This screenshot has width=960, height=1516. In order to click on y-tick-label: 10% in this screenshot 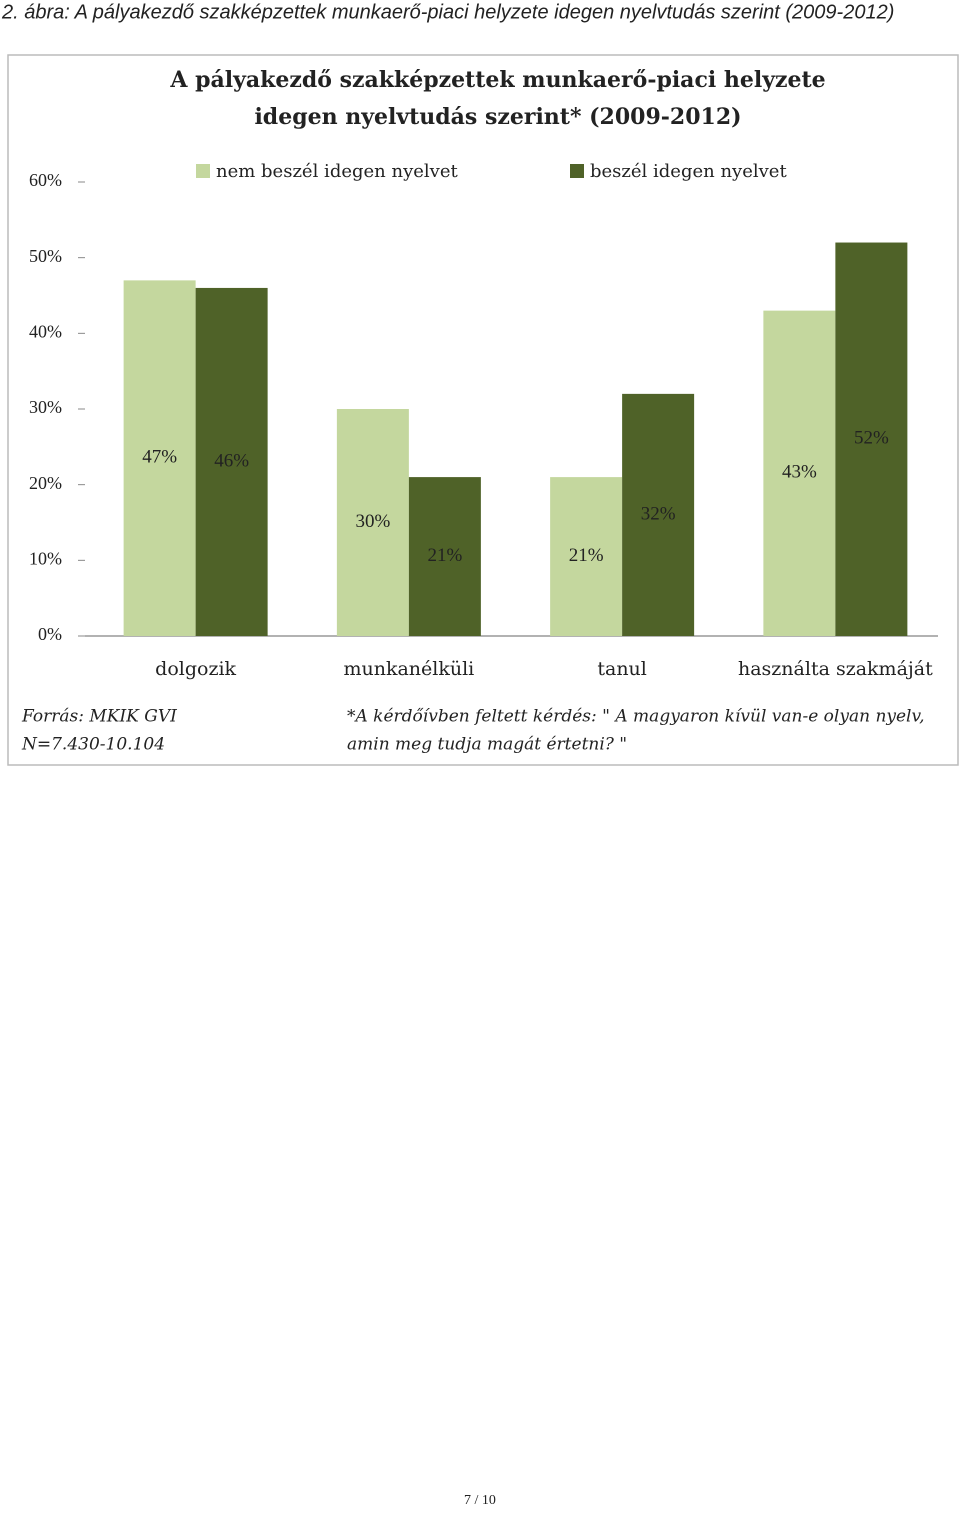, I will do `click(45, 558)`.